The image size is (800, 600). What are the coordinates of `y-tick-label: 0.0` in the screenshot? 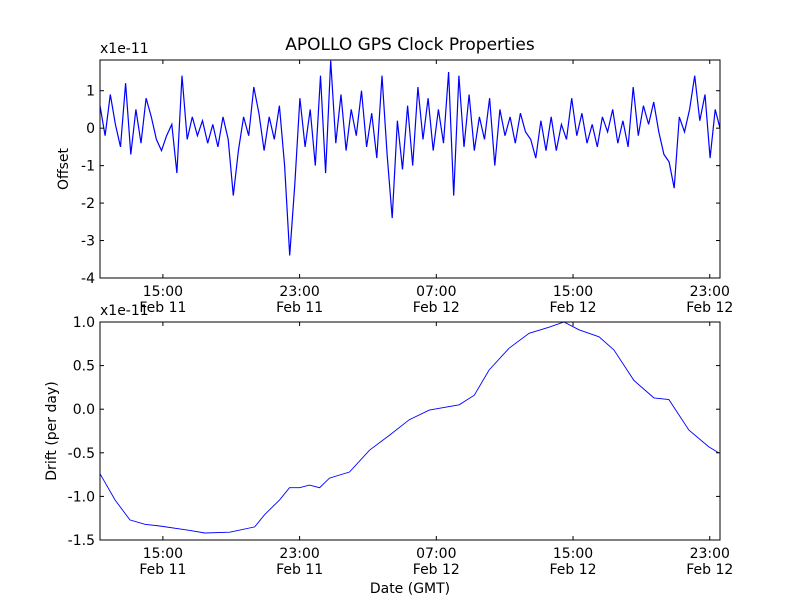 It's located at (84, 410).